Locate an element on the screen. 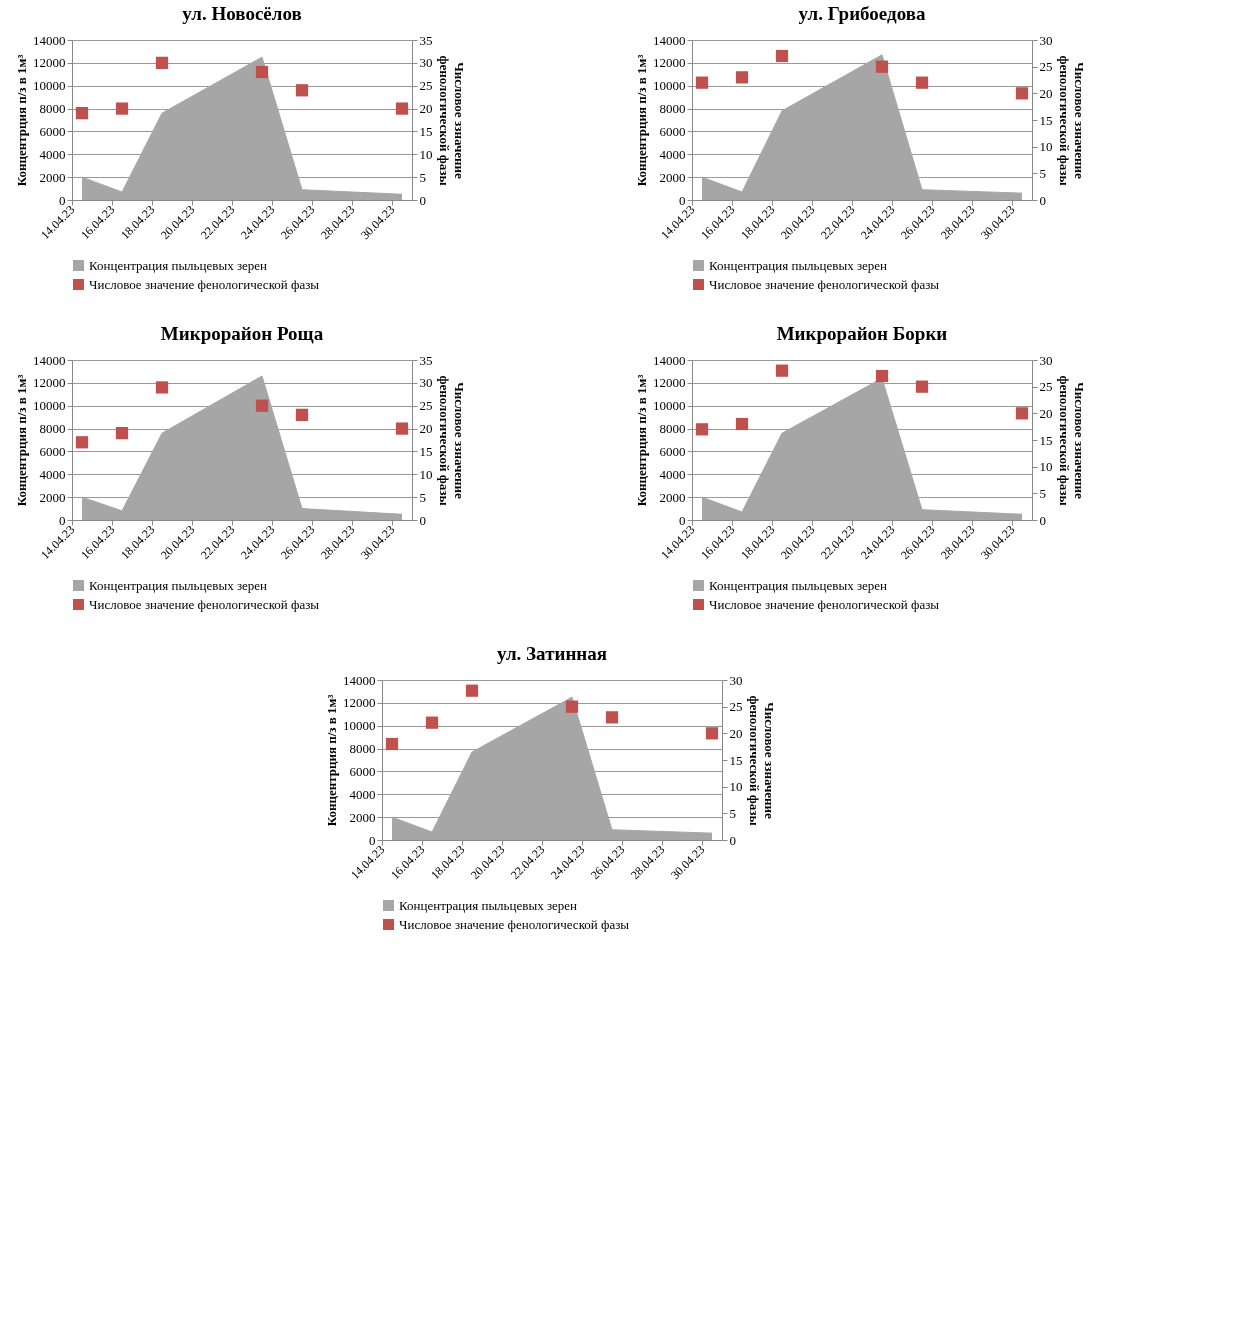  chart-title: Микрорайон Роща is located at coordinates (242, 333).